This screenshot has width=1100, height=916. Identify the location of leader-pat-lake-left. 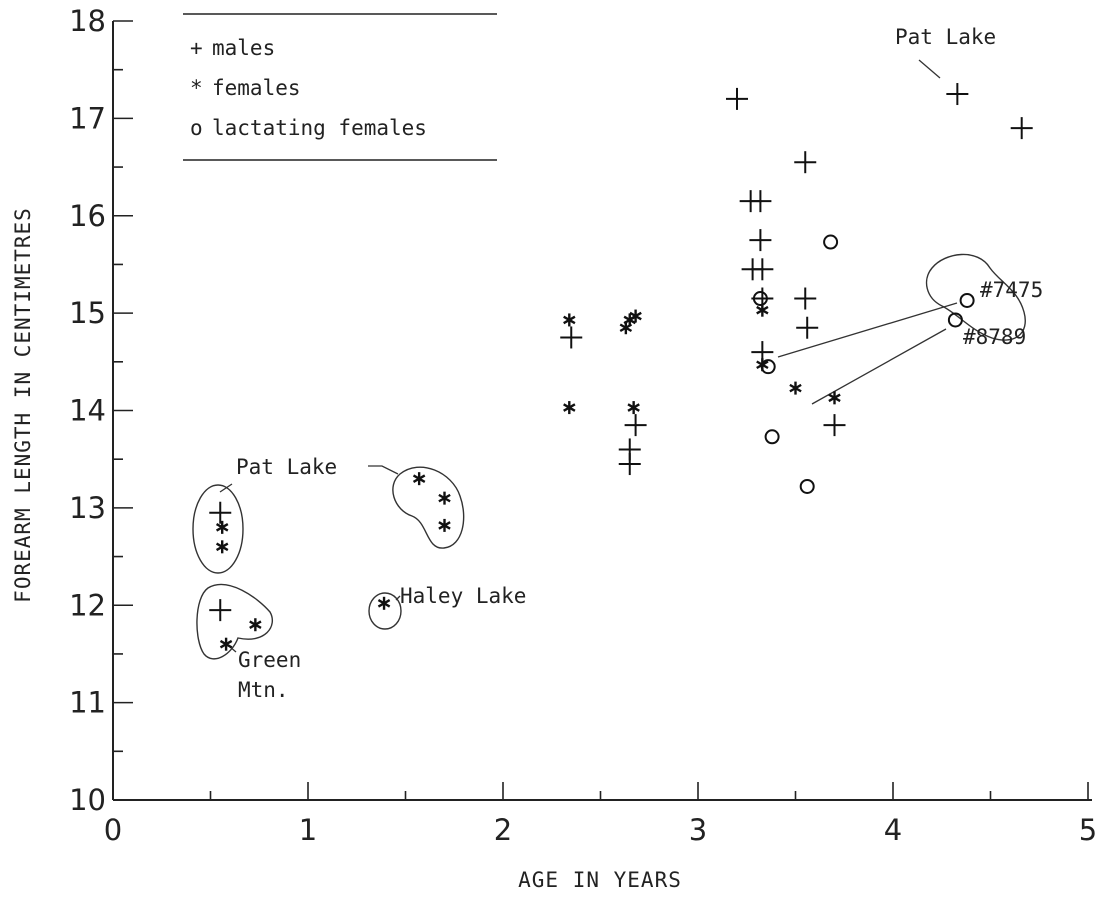
(226, 488).